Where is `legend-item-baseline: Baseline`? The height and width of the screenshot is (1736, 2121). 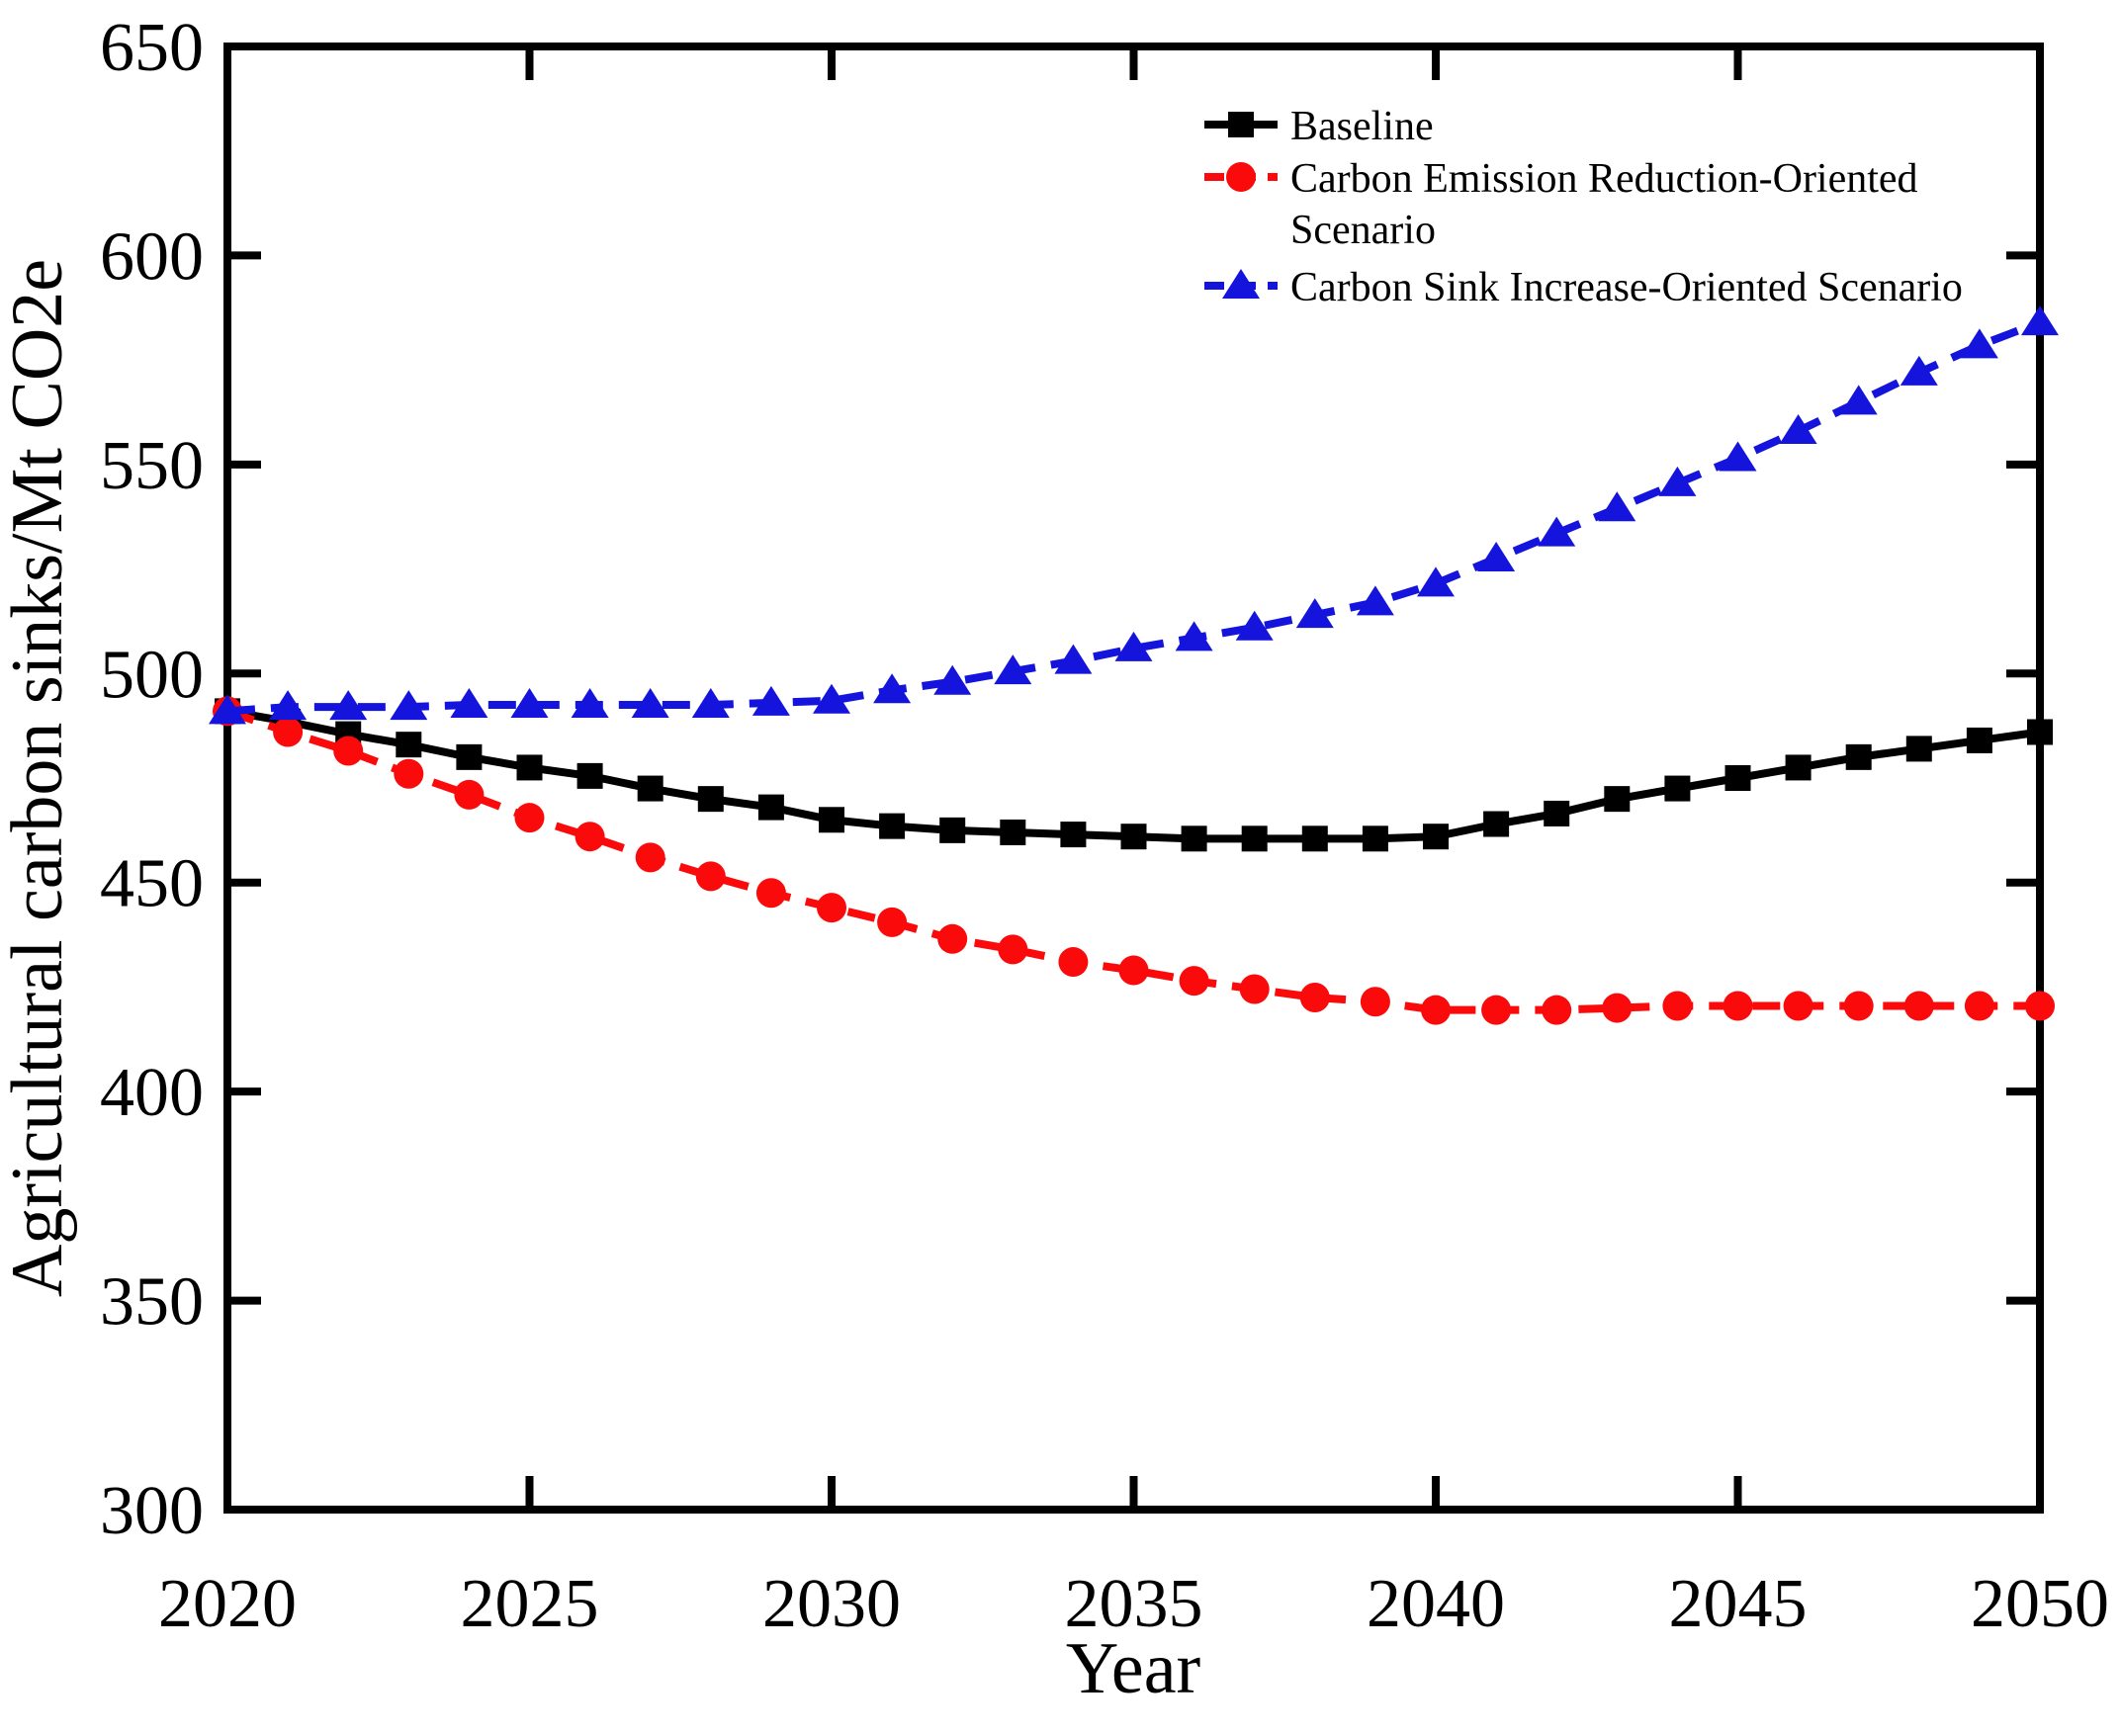
legend-item-baseline: Baseline is located at coordinates (1319, 126).